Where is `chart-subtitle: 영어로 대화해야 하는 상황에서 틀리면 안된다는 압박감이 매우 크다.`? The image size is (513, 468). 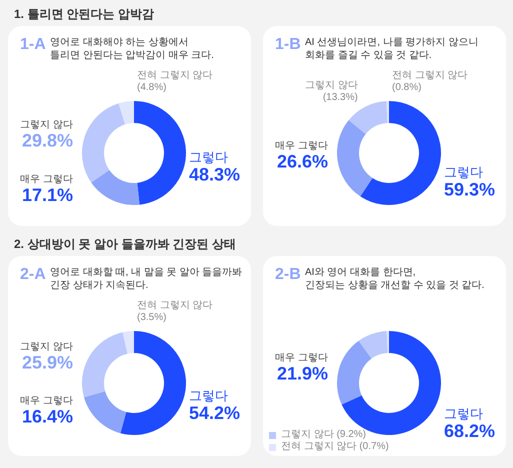
chart-subtitle: 영어로 대화해야 하는 상황에서 틀리면 안된다는 압박감이 매우 크다. is located at coordinates (132, 49).